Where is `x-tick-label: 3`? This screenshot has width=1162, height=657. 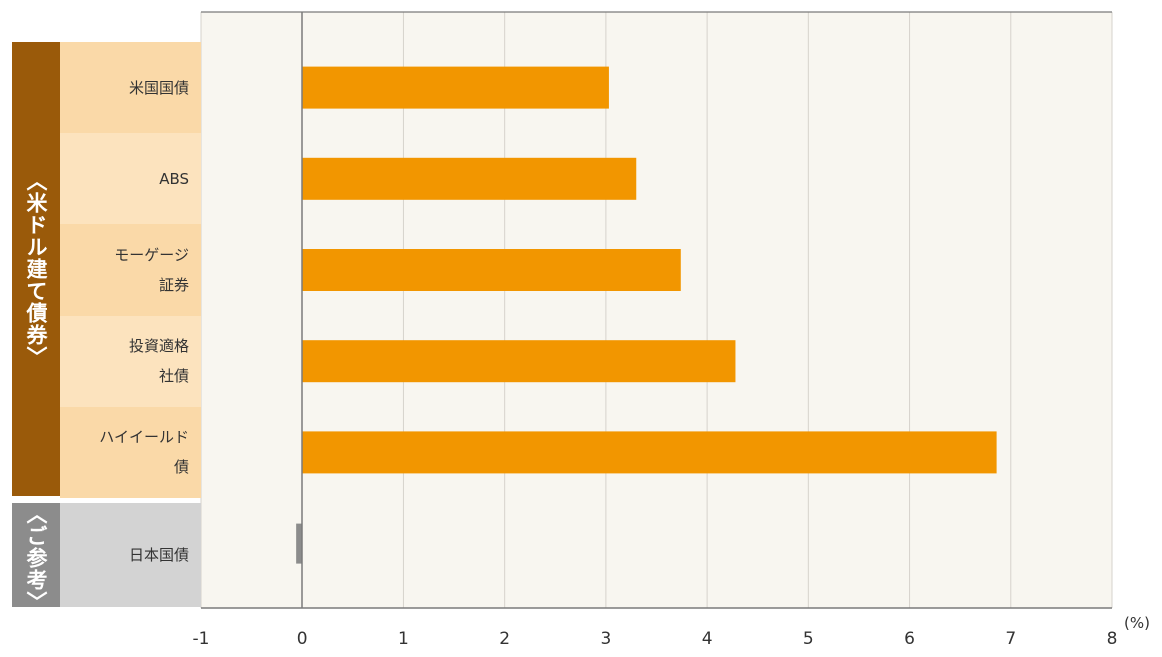
x-tick-label: 3 is located at coordinates (606, 639).